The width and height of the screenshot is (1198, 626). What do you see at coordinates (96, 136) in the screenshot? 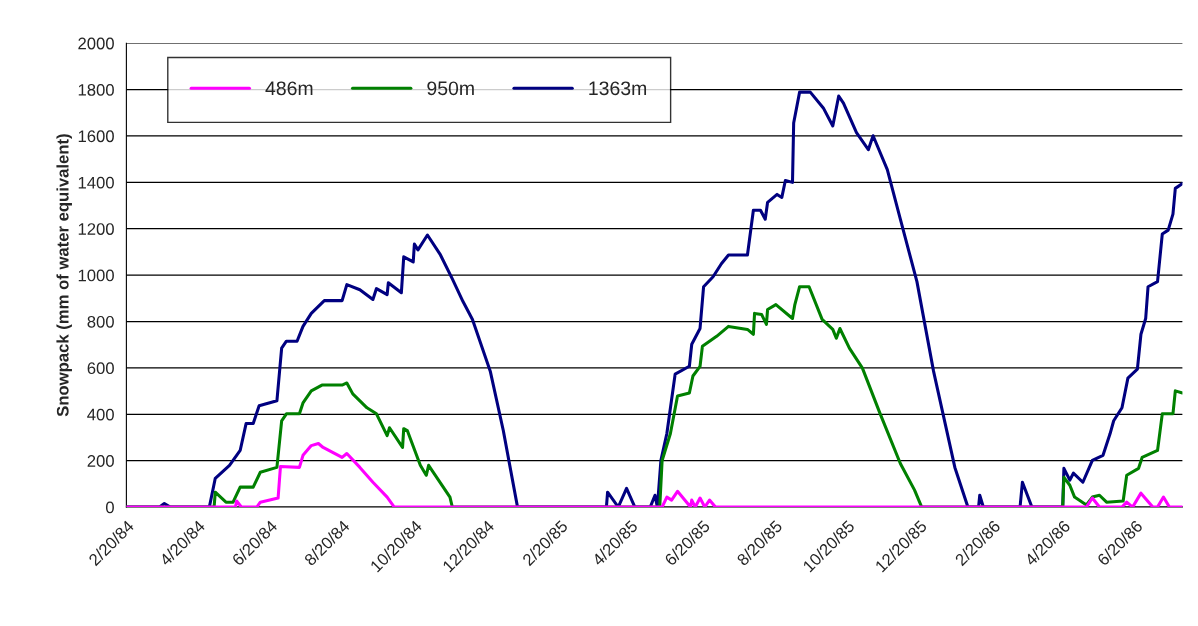
I see `y-tick-label: 1600` at bounding box center [96, 136].